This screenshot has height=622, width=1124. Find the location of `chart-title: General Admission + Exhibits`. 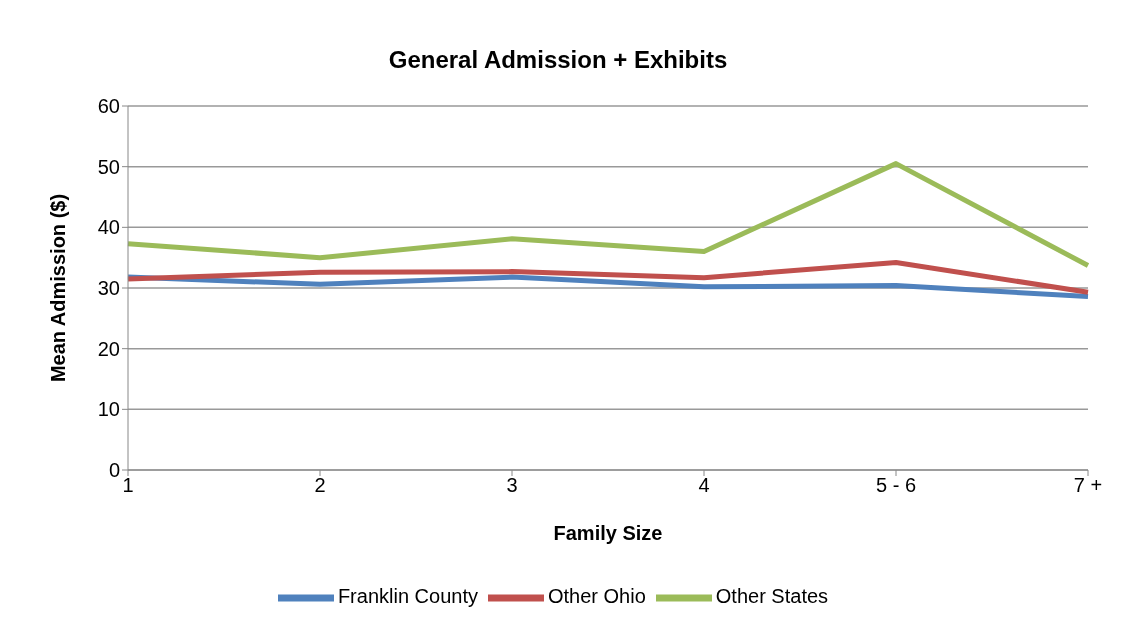

chart-title: General Admission + Exhibits is located at coordinates (558, 60).